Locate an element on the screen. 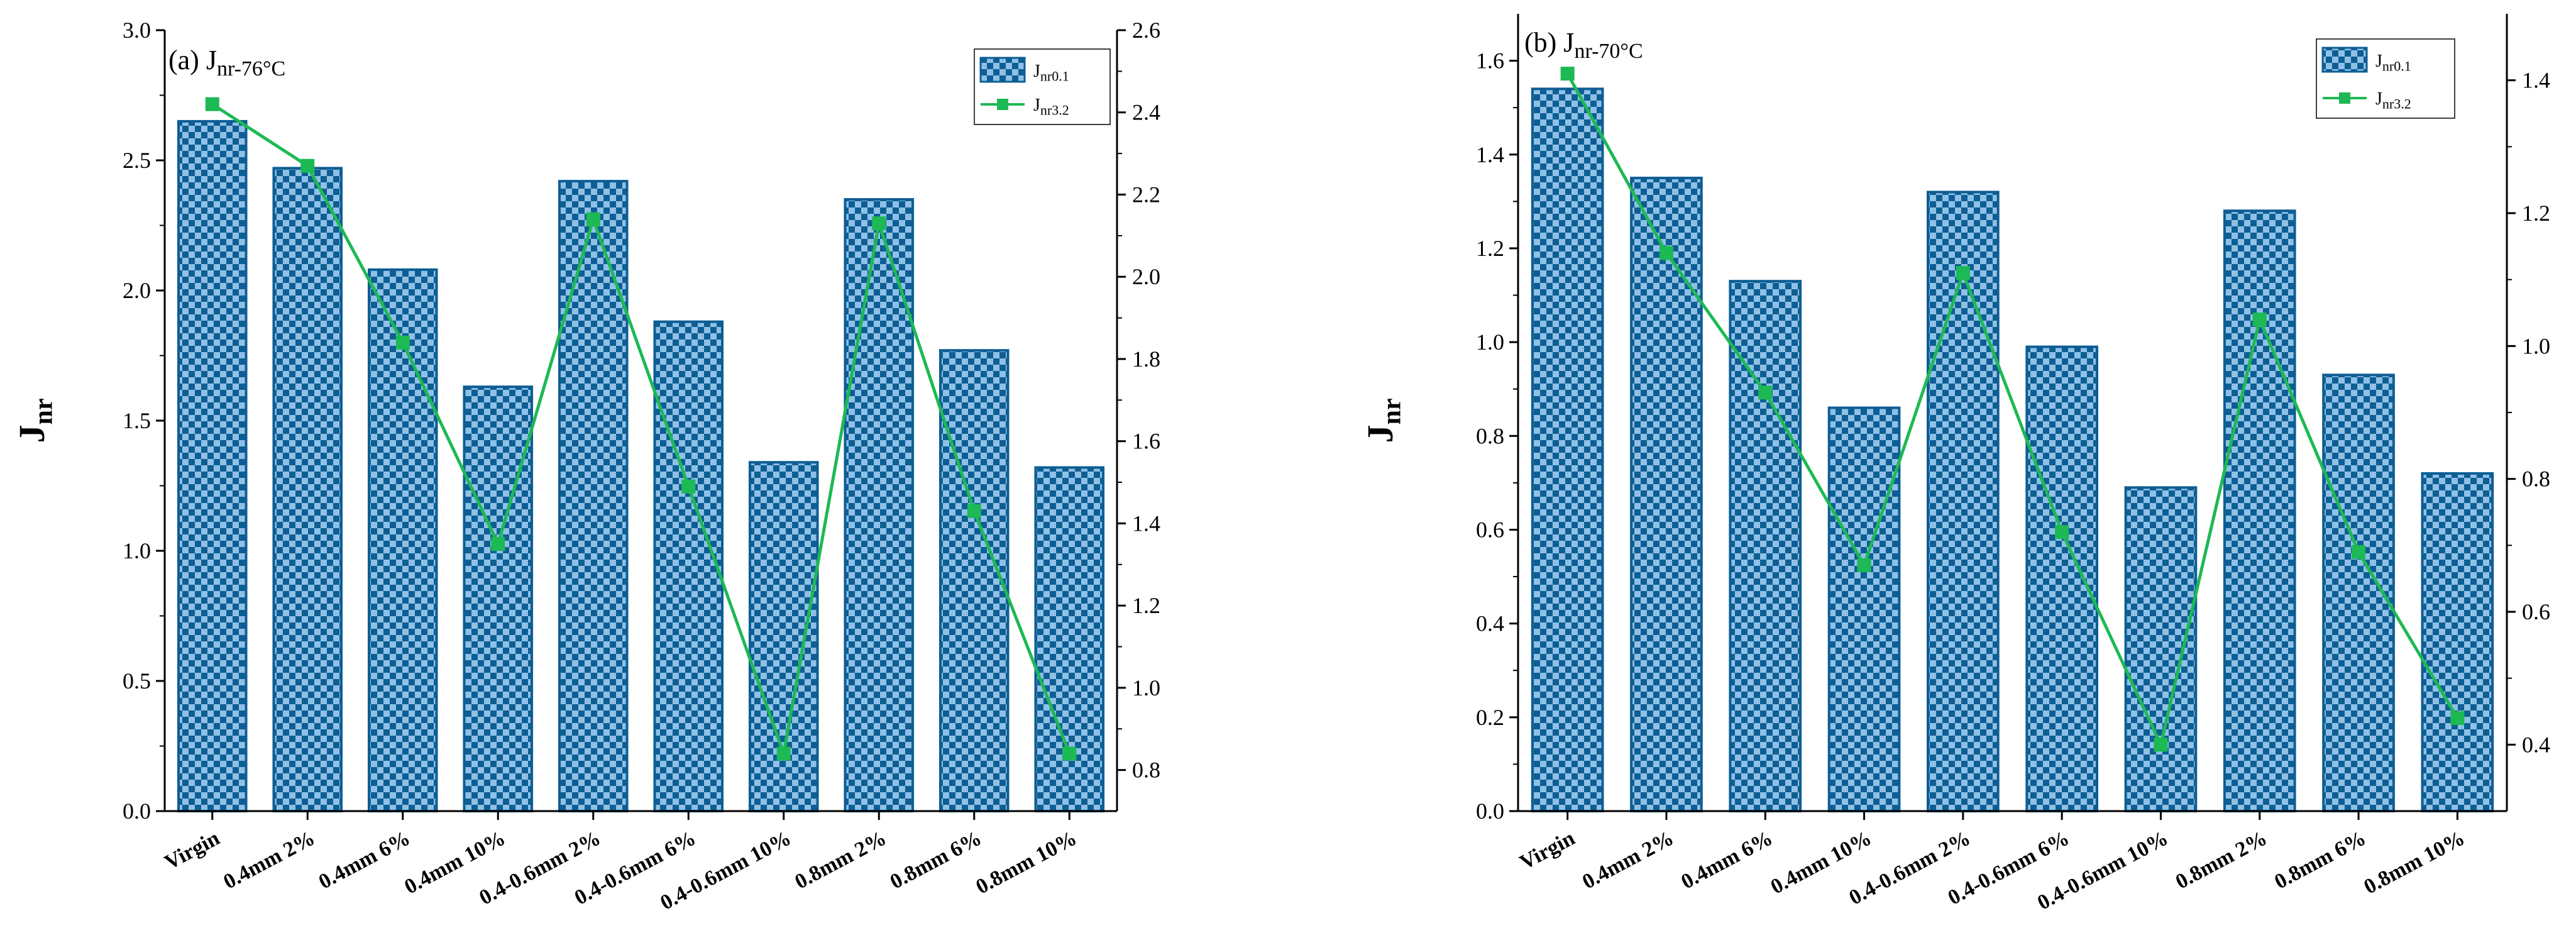 This screenshot has width=2576, height=940. y-tick-label: 0.2 is located at coordinates (1490, 718).